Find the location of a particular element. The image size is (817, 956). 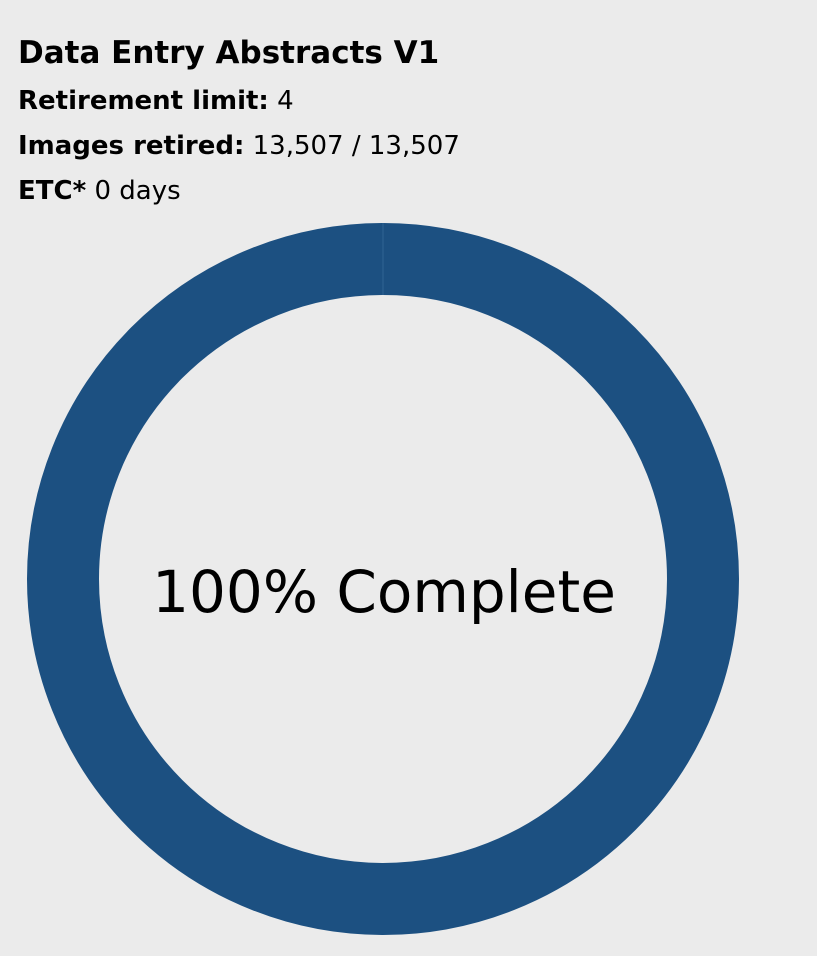

etc-stat: ETC* 0 days is located at coordinates (99, 191).